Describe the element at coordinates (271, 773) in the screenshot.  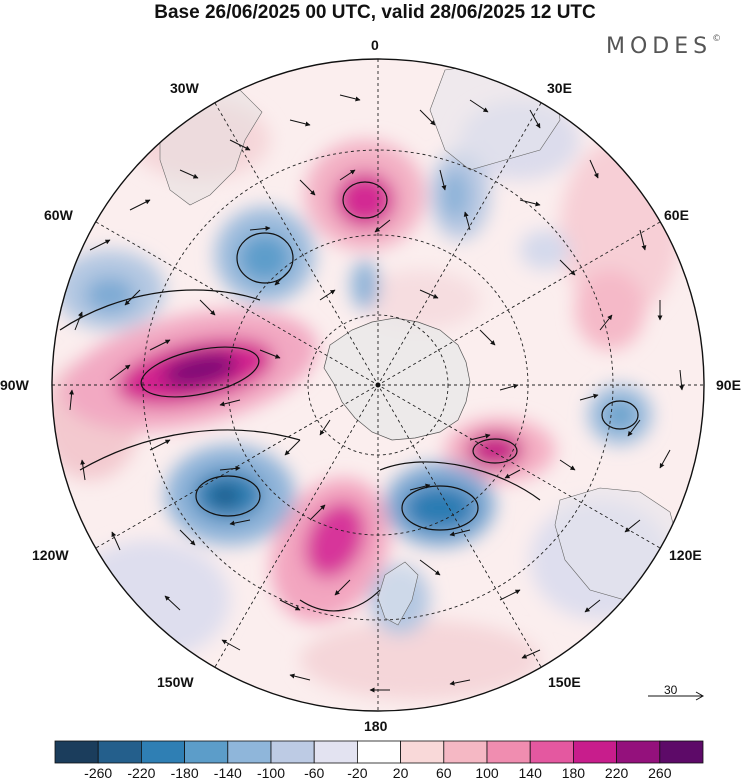
I see `colorbar-tick-label: -100` at that location.